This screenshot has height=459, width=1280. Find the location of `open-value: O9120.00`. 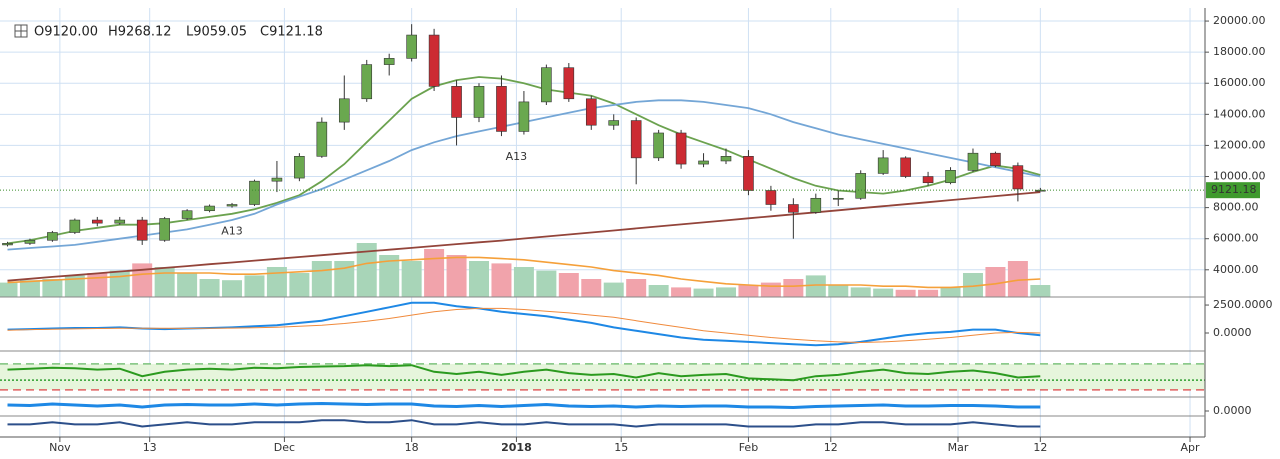

open-value: O9120.00 is located at coordinates (66, 32).